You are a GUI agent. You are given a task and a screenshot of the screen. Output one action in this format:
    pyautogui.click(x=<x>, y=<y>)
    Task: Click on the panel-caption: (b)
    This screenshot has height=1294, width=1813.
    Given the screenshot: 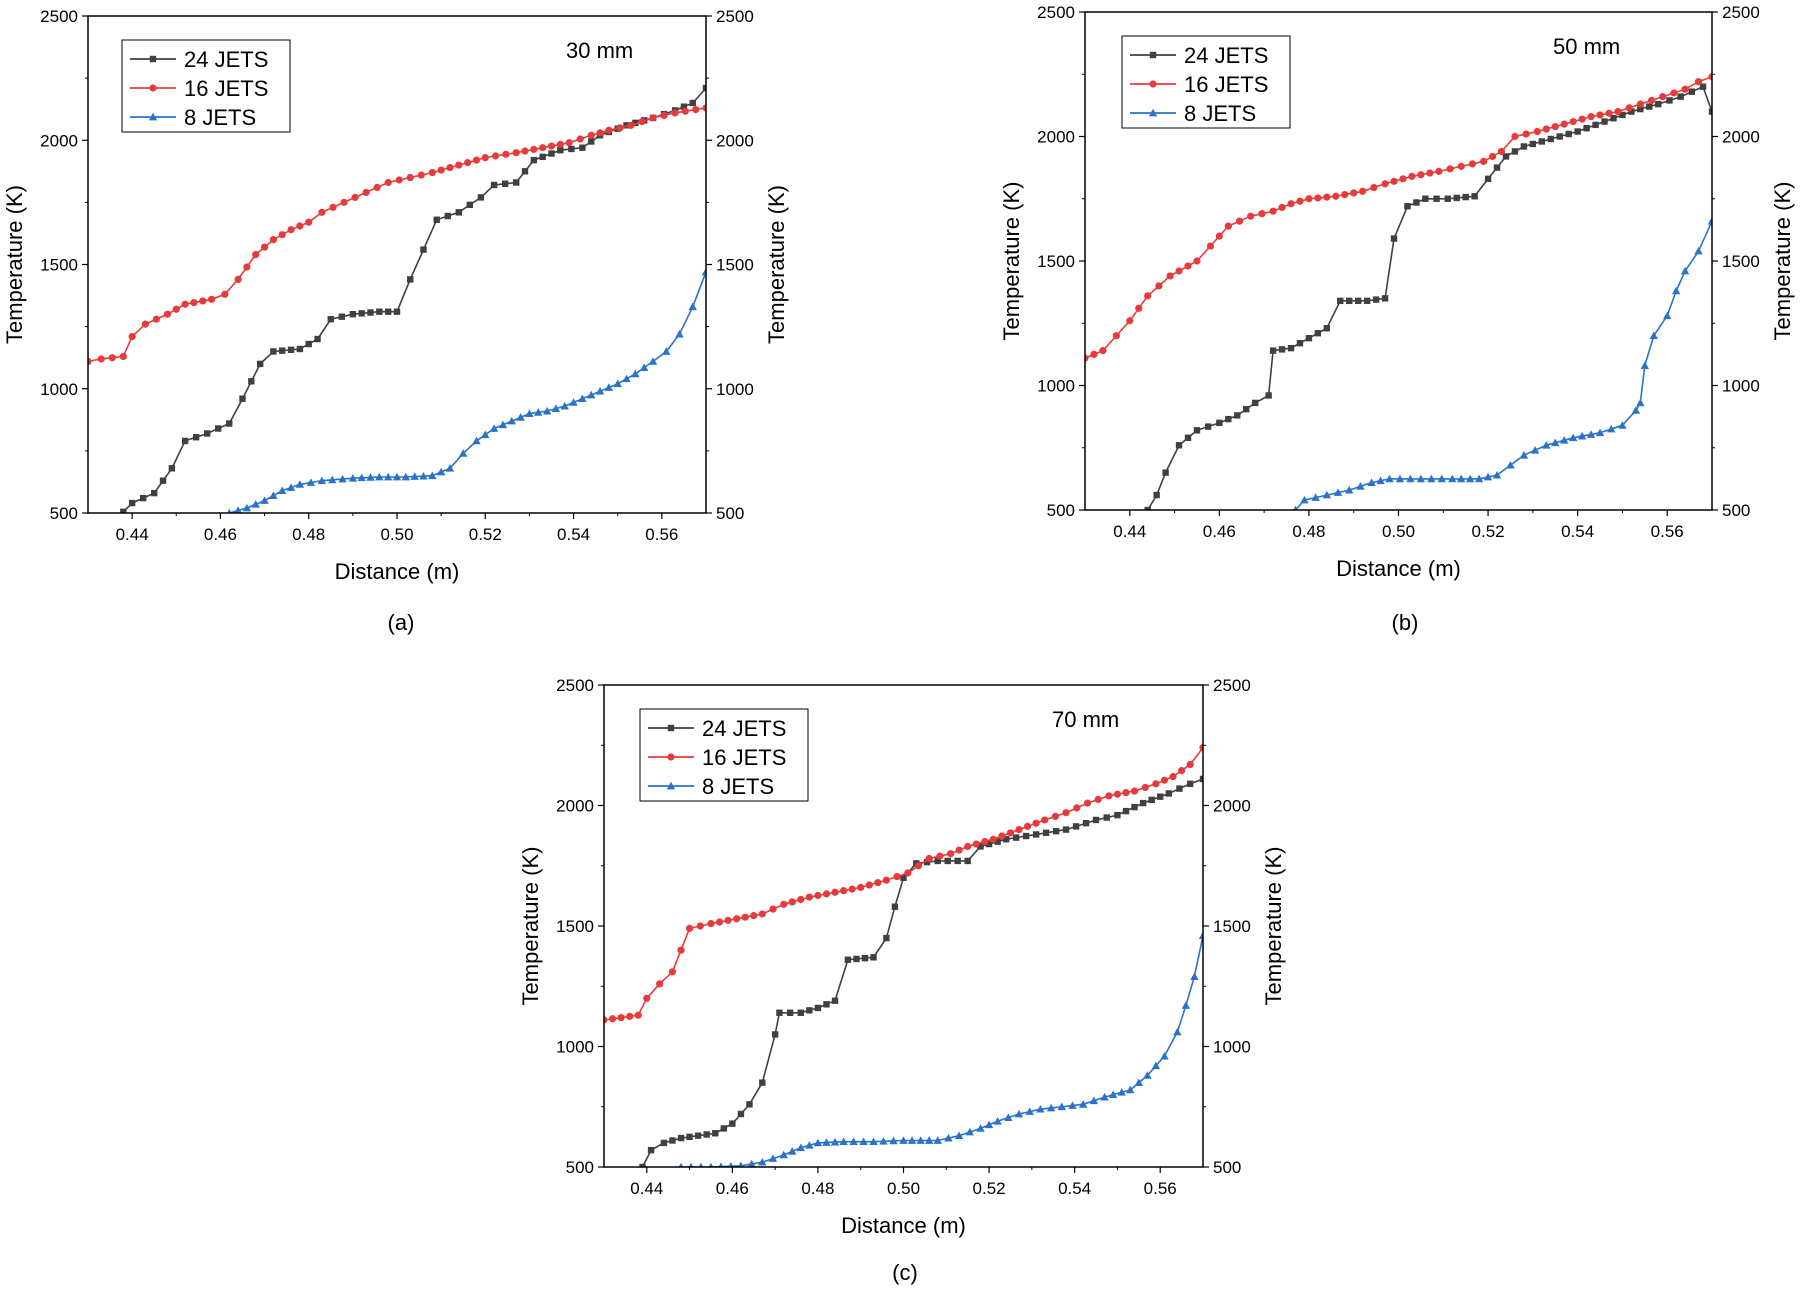 What is the action you would take?
    pyautogui.click(x=1405, y=622)
    